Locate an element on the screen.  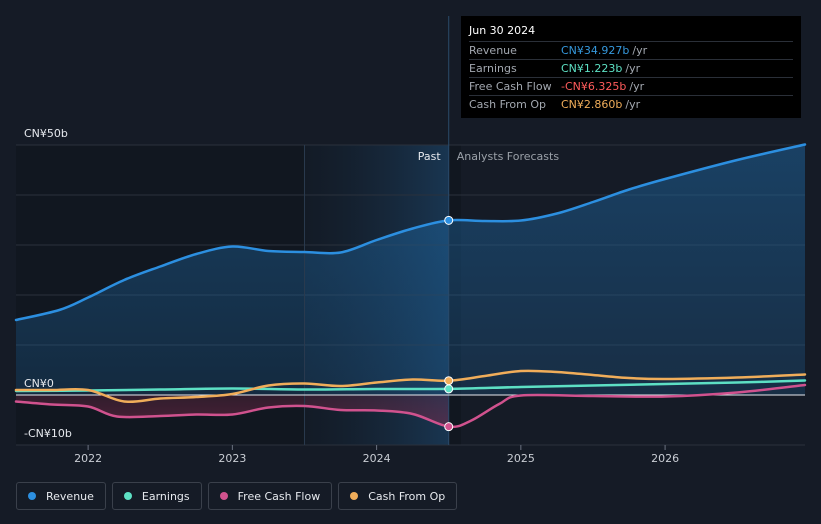
free-cash-flow-marker is located at coordinates (449, 427).